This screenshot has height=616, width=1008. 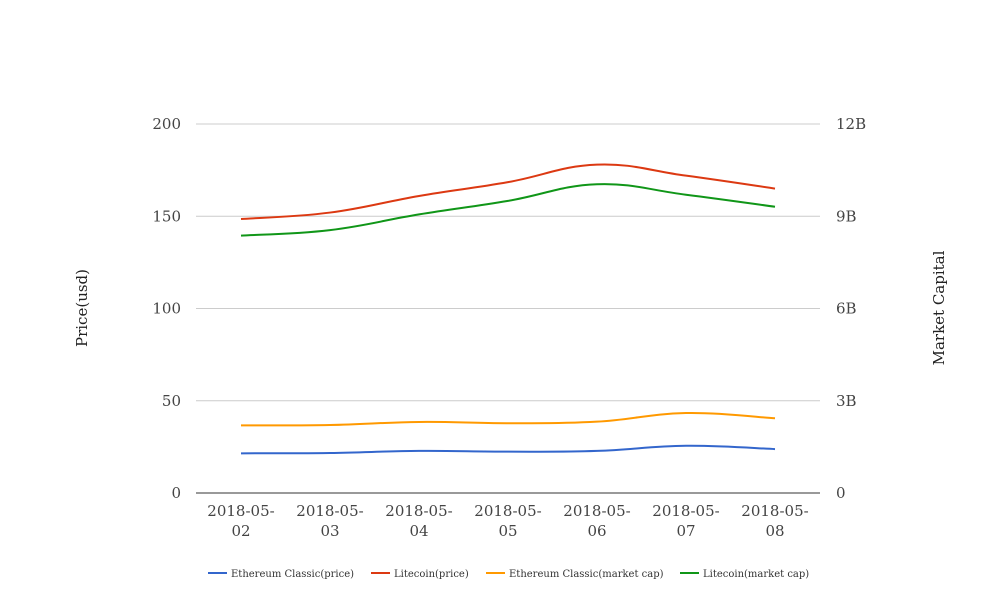 What do you see at coordinates (846, 401) in the screenshot?
I see `y2-tick-label: 3B` at bounding box center [846, 401].